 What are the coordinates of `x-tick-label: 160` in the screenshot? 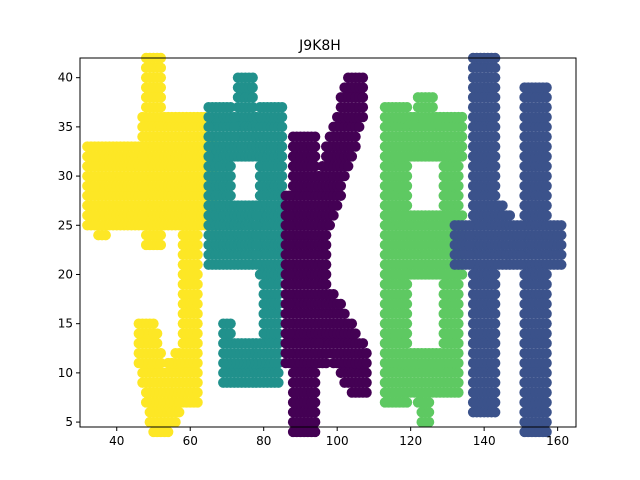 It's located at (557, 441).